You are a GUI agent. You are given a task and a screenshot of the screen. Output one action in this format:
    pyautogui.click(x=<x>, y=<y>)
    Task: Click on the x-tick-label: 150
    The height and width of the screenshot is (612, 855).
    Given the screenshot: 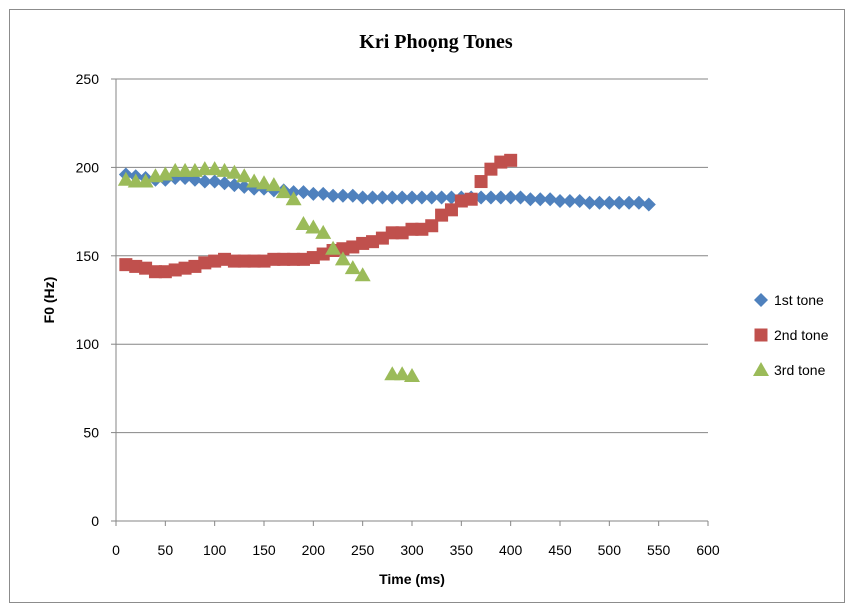 What is the action you would take?
    pyautogui.click(x=264, y=550)
    